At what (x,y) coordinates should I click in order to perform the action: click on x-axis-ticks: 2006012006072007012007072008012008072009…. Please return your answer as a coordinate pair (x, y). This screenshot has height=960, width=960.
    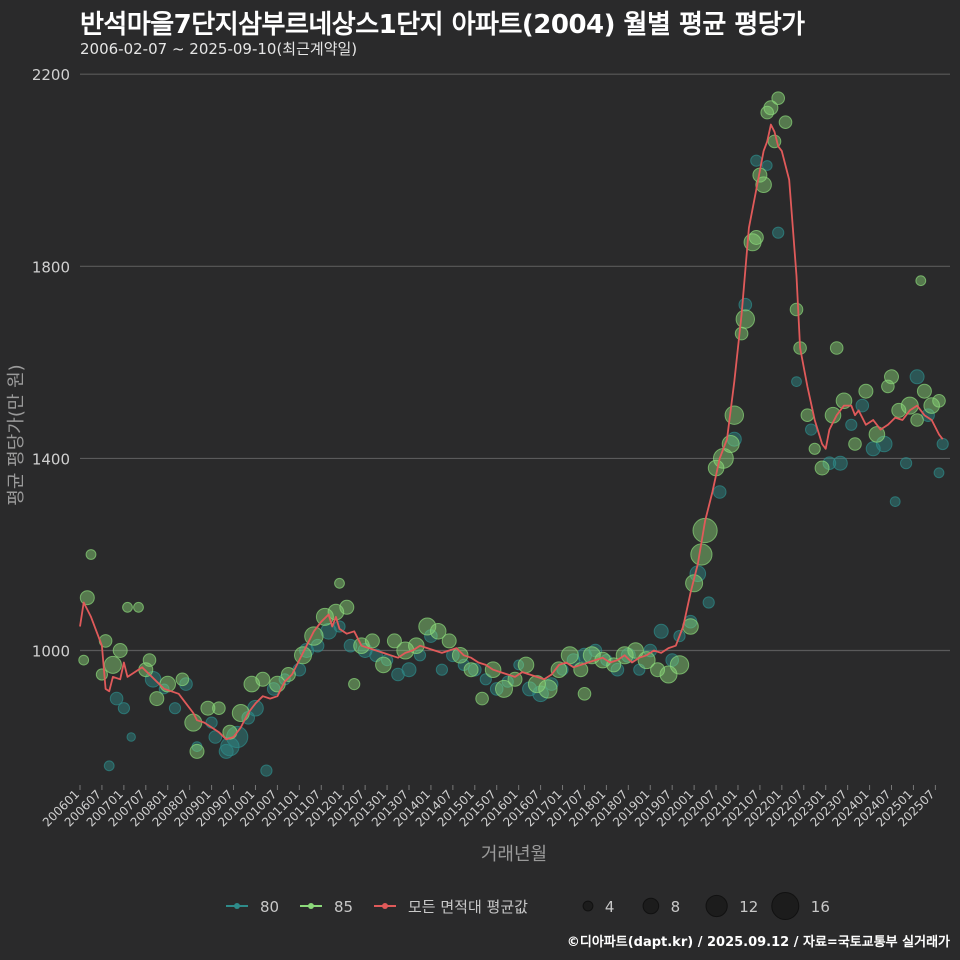
    Looking at the image, I should click on (488, 807).